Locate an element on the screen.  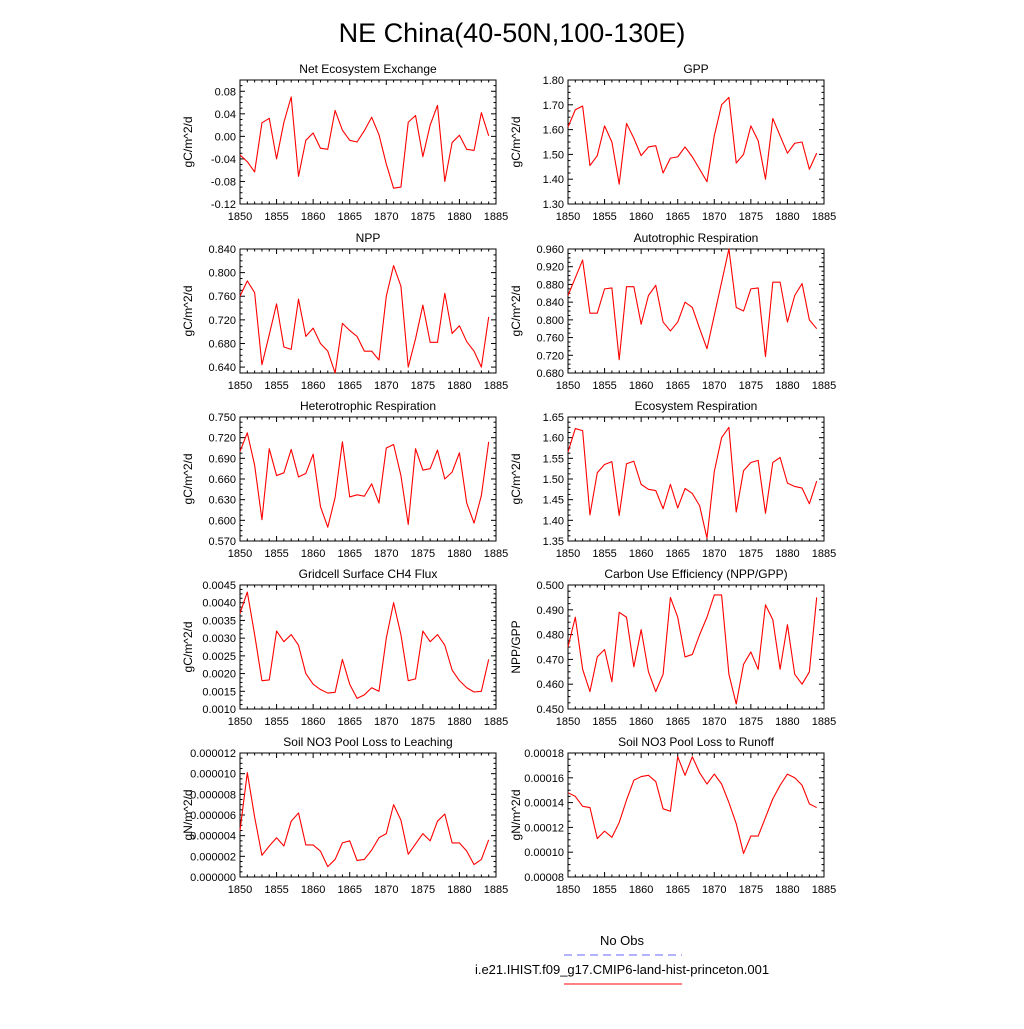
panel-gpp-xtick-label: 1875 is located at coordinates (751, 217).